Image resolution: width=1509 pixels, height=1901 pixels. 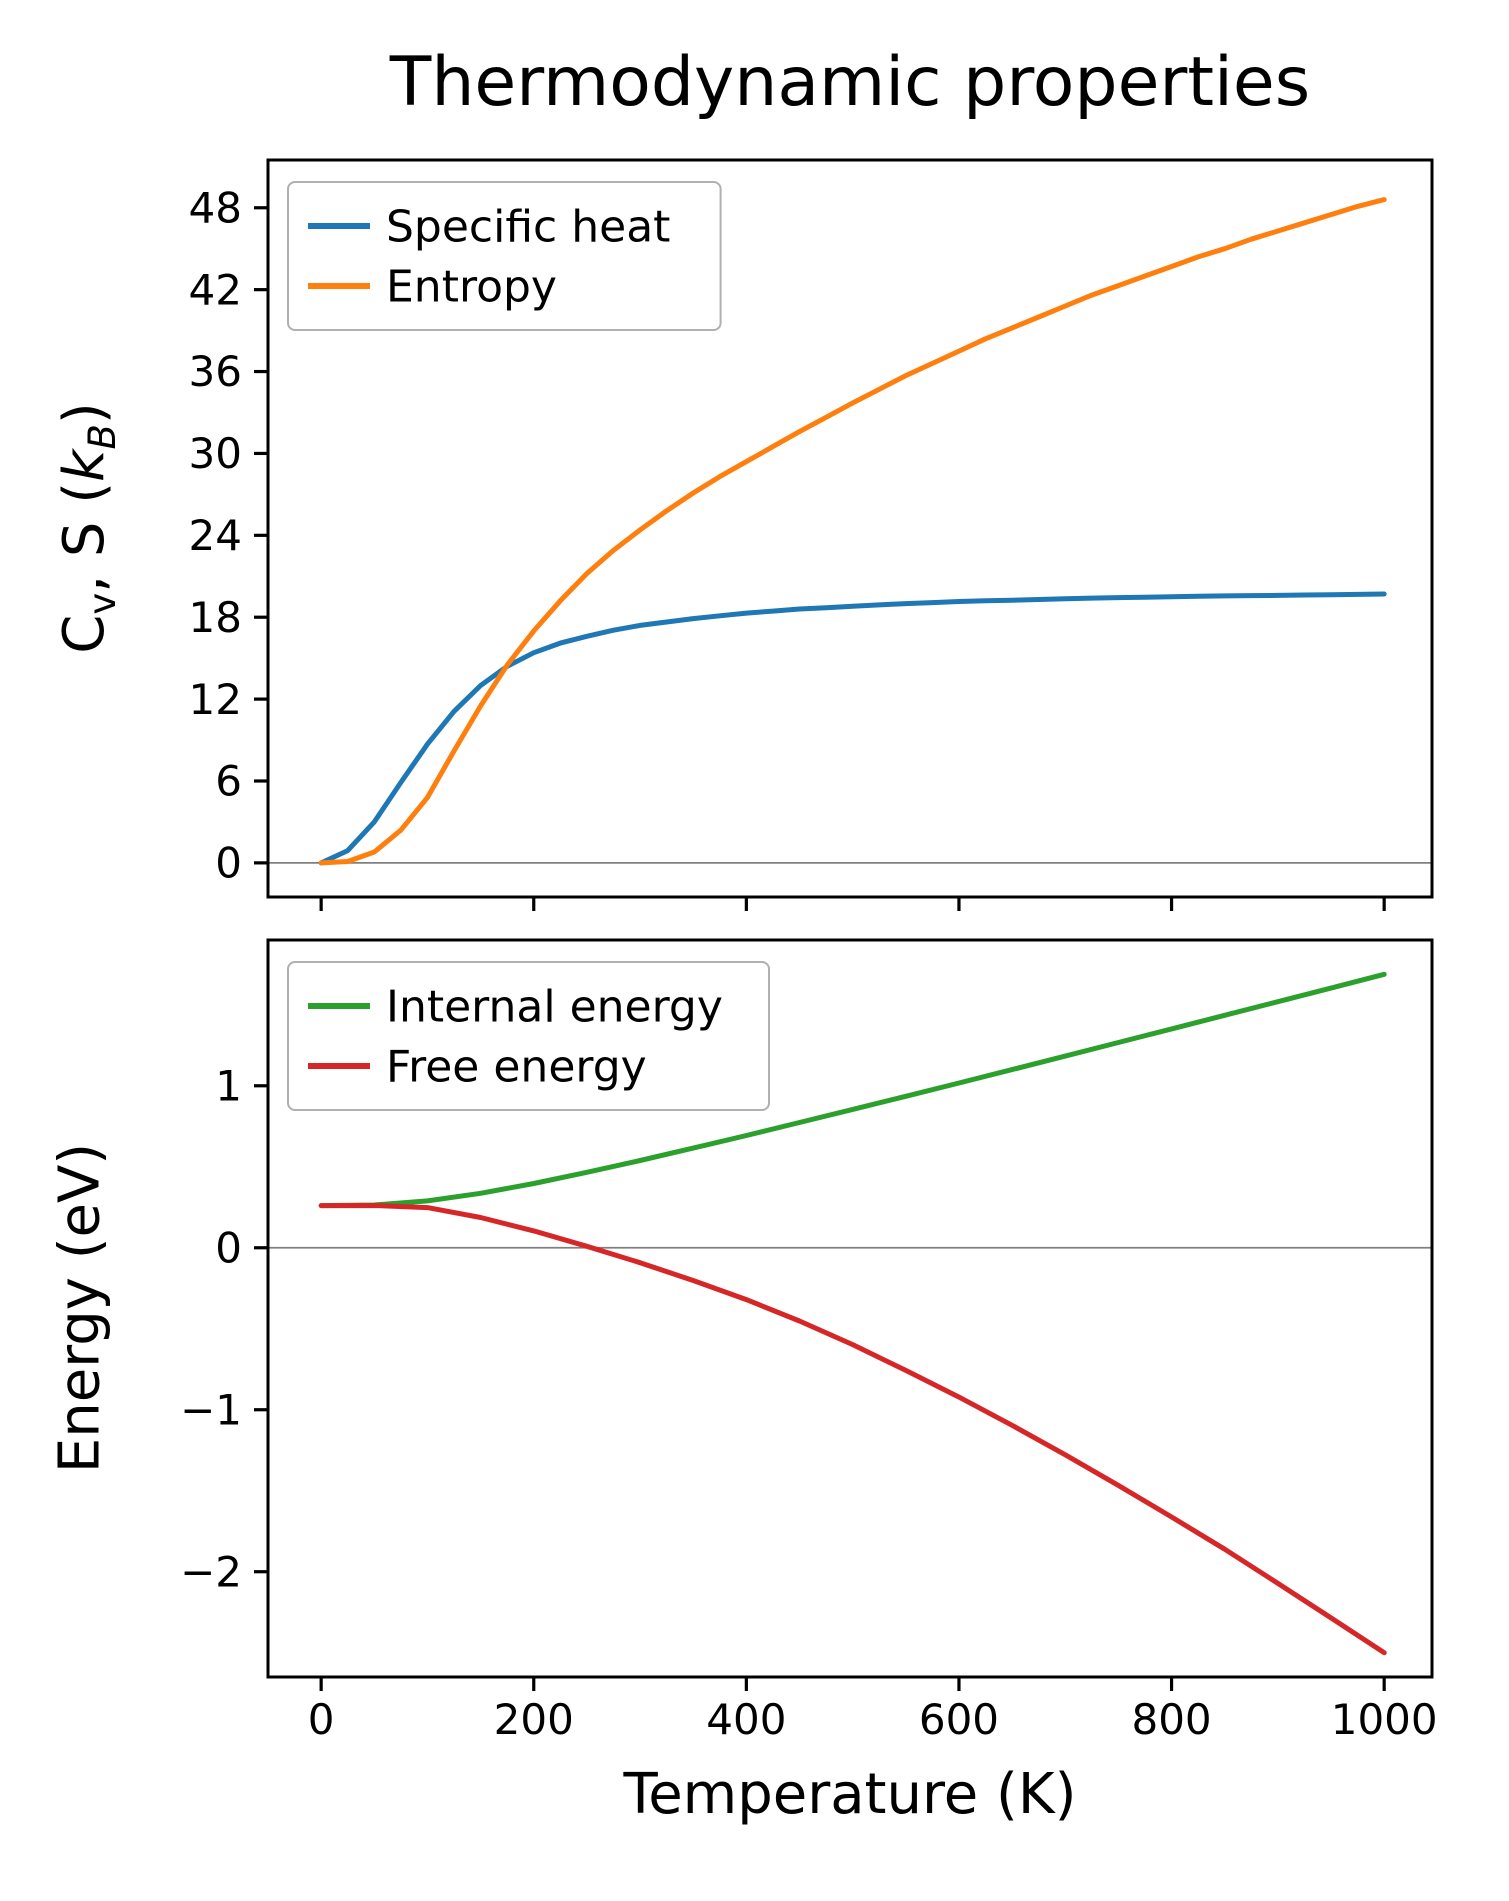 What do you see at coordinates (528, 226) in the screenshot?
I see `legend-label: Specific heat` at bounding box center [528, 226].